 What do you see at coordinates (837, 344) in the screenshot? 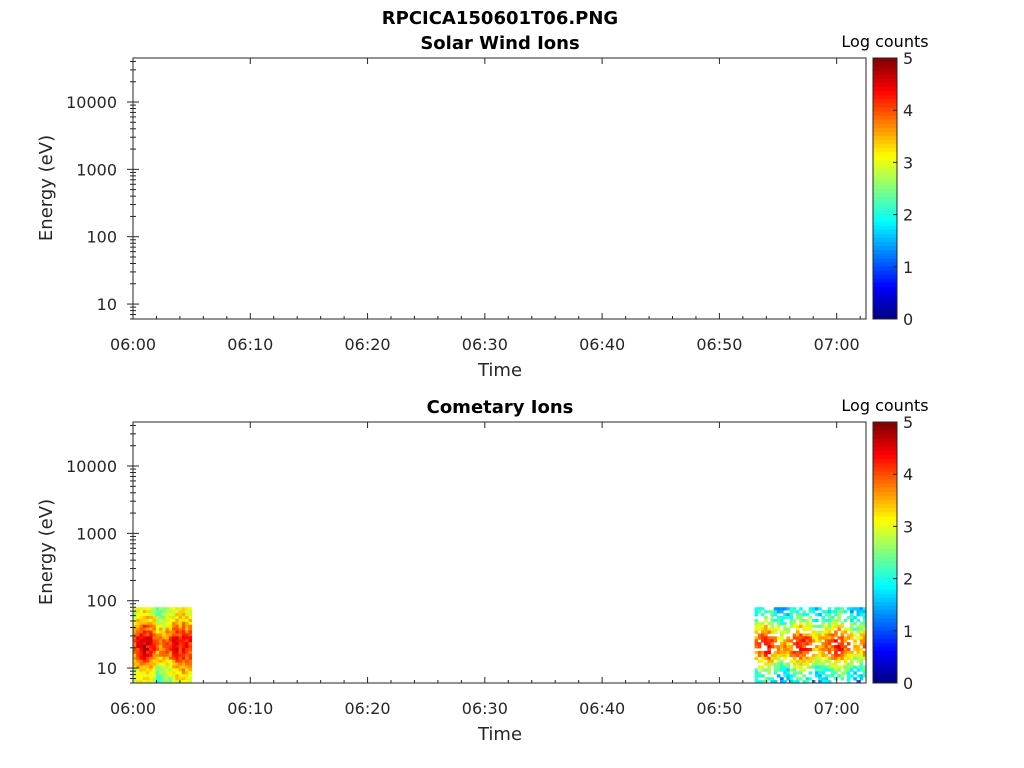
I see `x-tick-label: 07:00` at bounding box center [837, 344].